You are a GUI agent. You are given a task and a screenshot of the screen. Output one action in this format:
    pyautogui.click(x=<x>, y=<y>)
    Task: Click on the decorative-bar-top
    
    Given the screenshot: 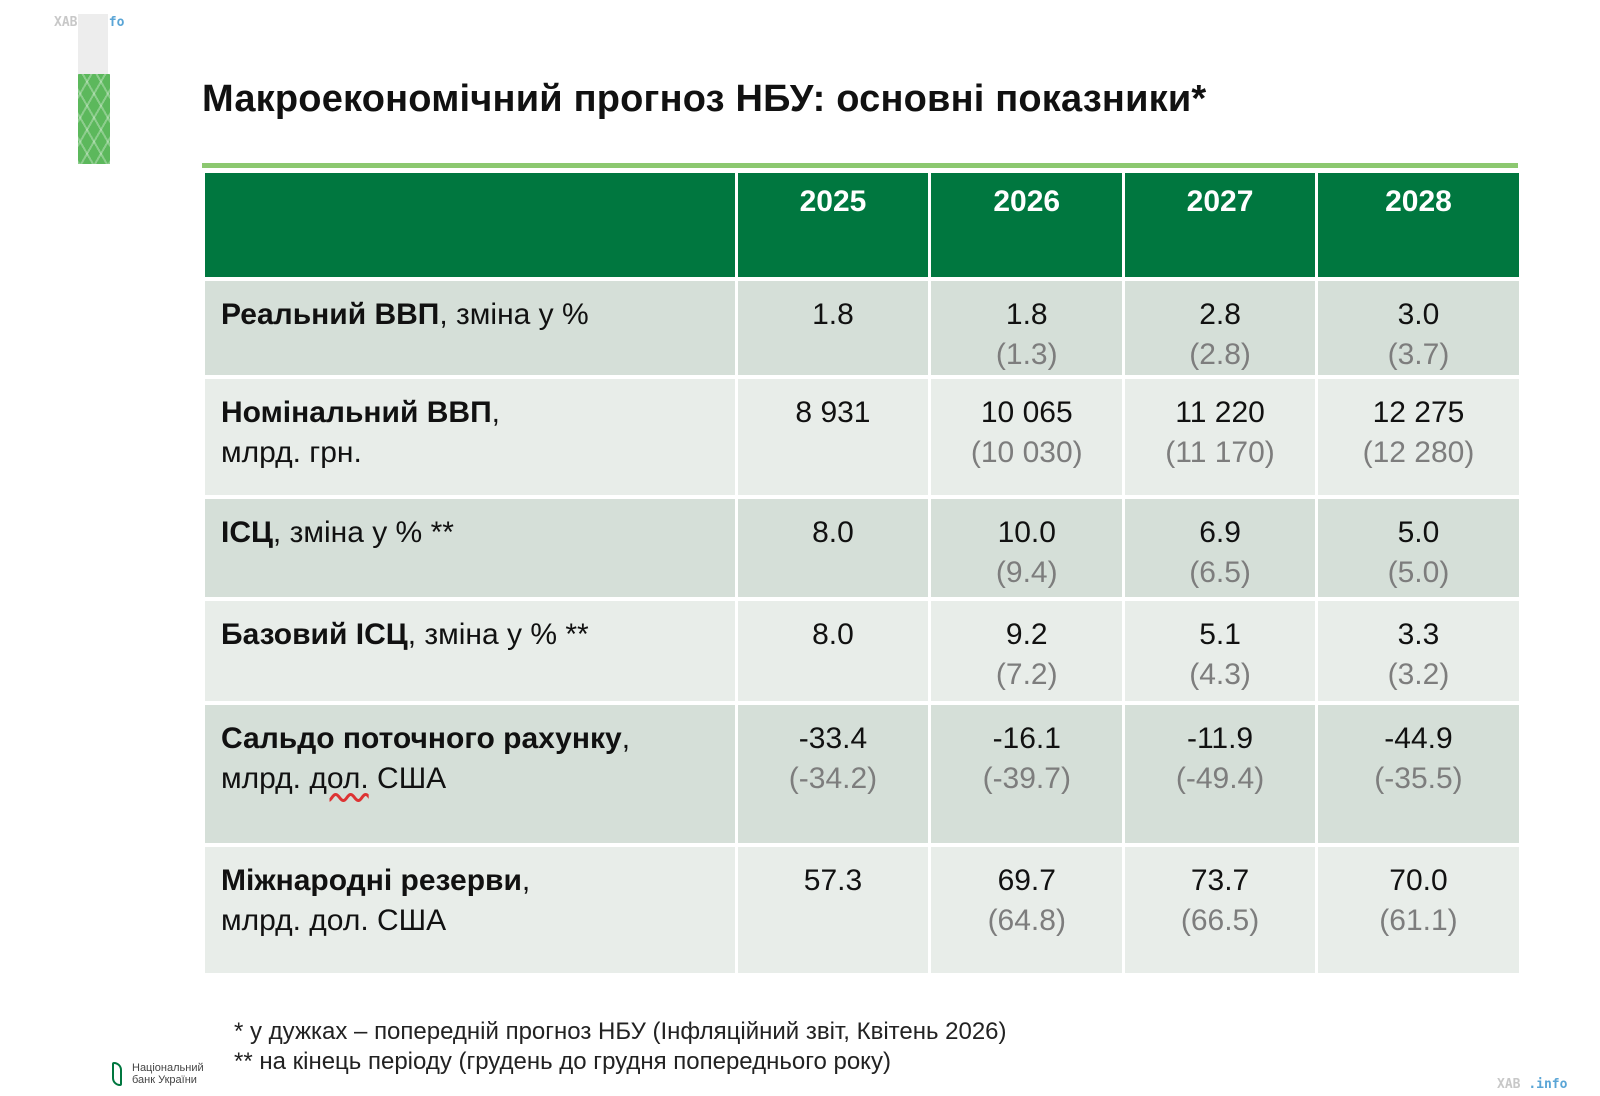 What is the action you would take?
    pyautogui.click(x=93, y=44)
    